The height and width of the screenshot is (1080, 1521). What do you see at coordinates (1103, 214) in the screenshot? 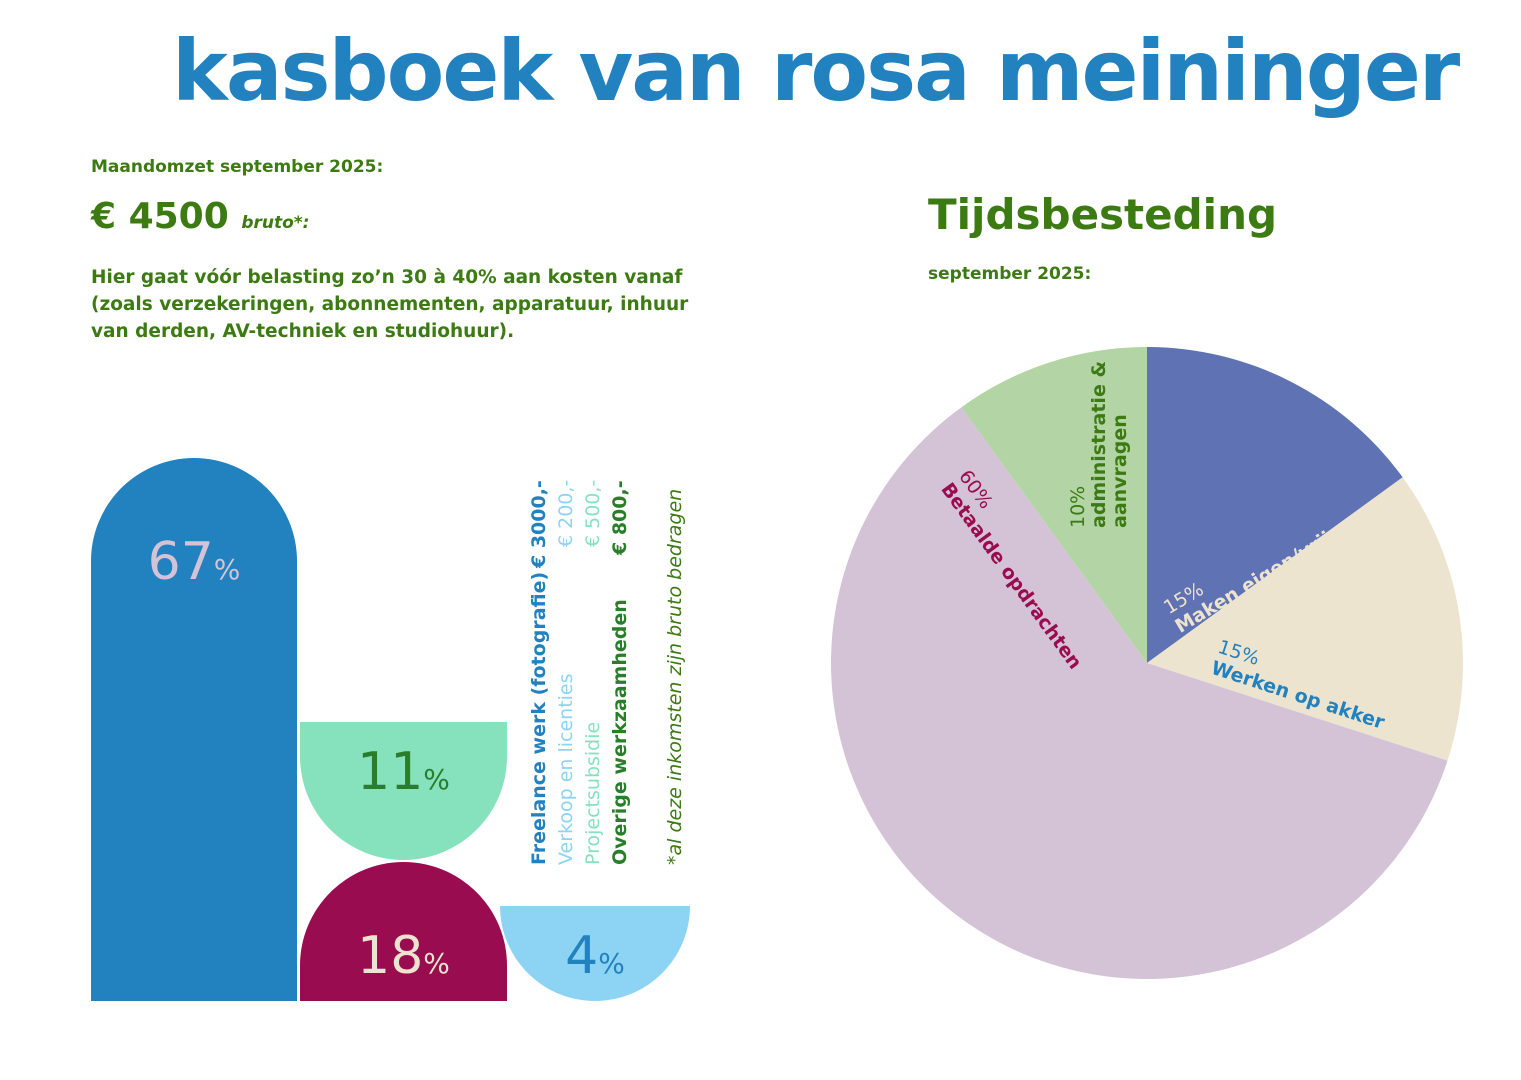
I see `time-title: Tijdsbesteding` at bounding box center [1103, 214].